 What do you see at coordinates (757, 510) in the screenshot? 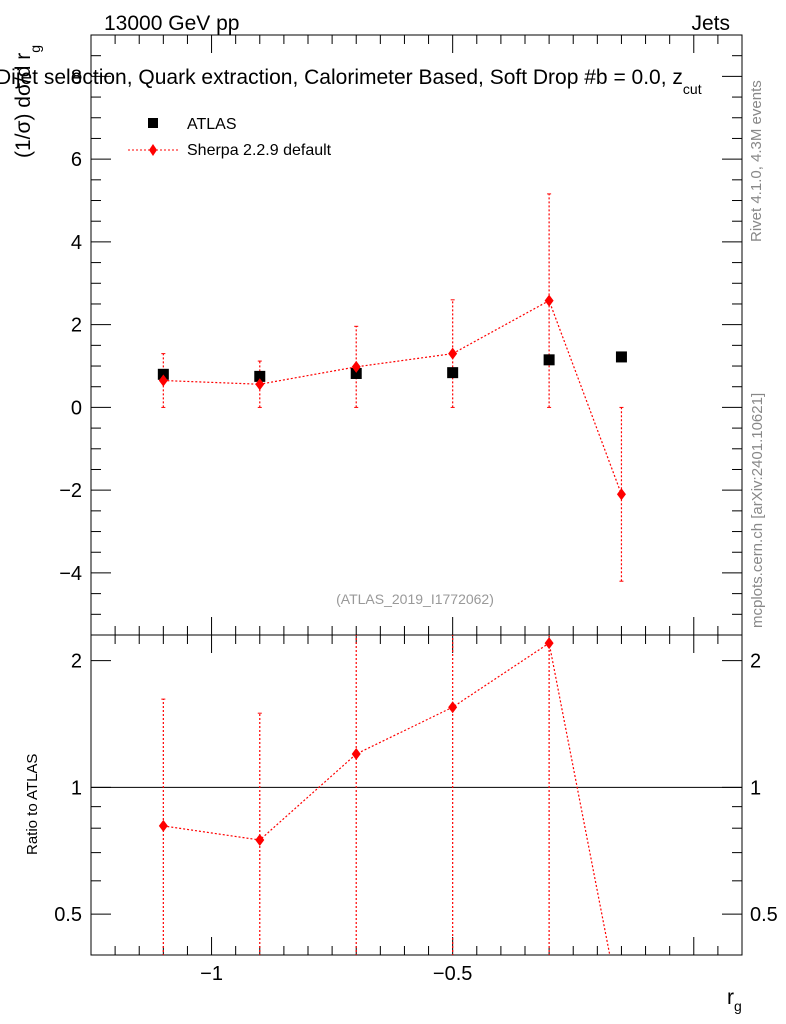
I see `mcplots-info: mcplots.cern.ch [arXiv:2401.10621]` at bounding box center [757, 510].